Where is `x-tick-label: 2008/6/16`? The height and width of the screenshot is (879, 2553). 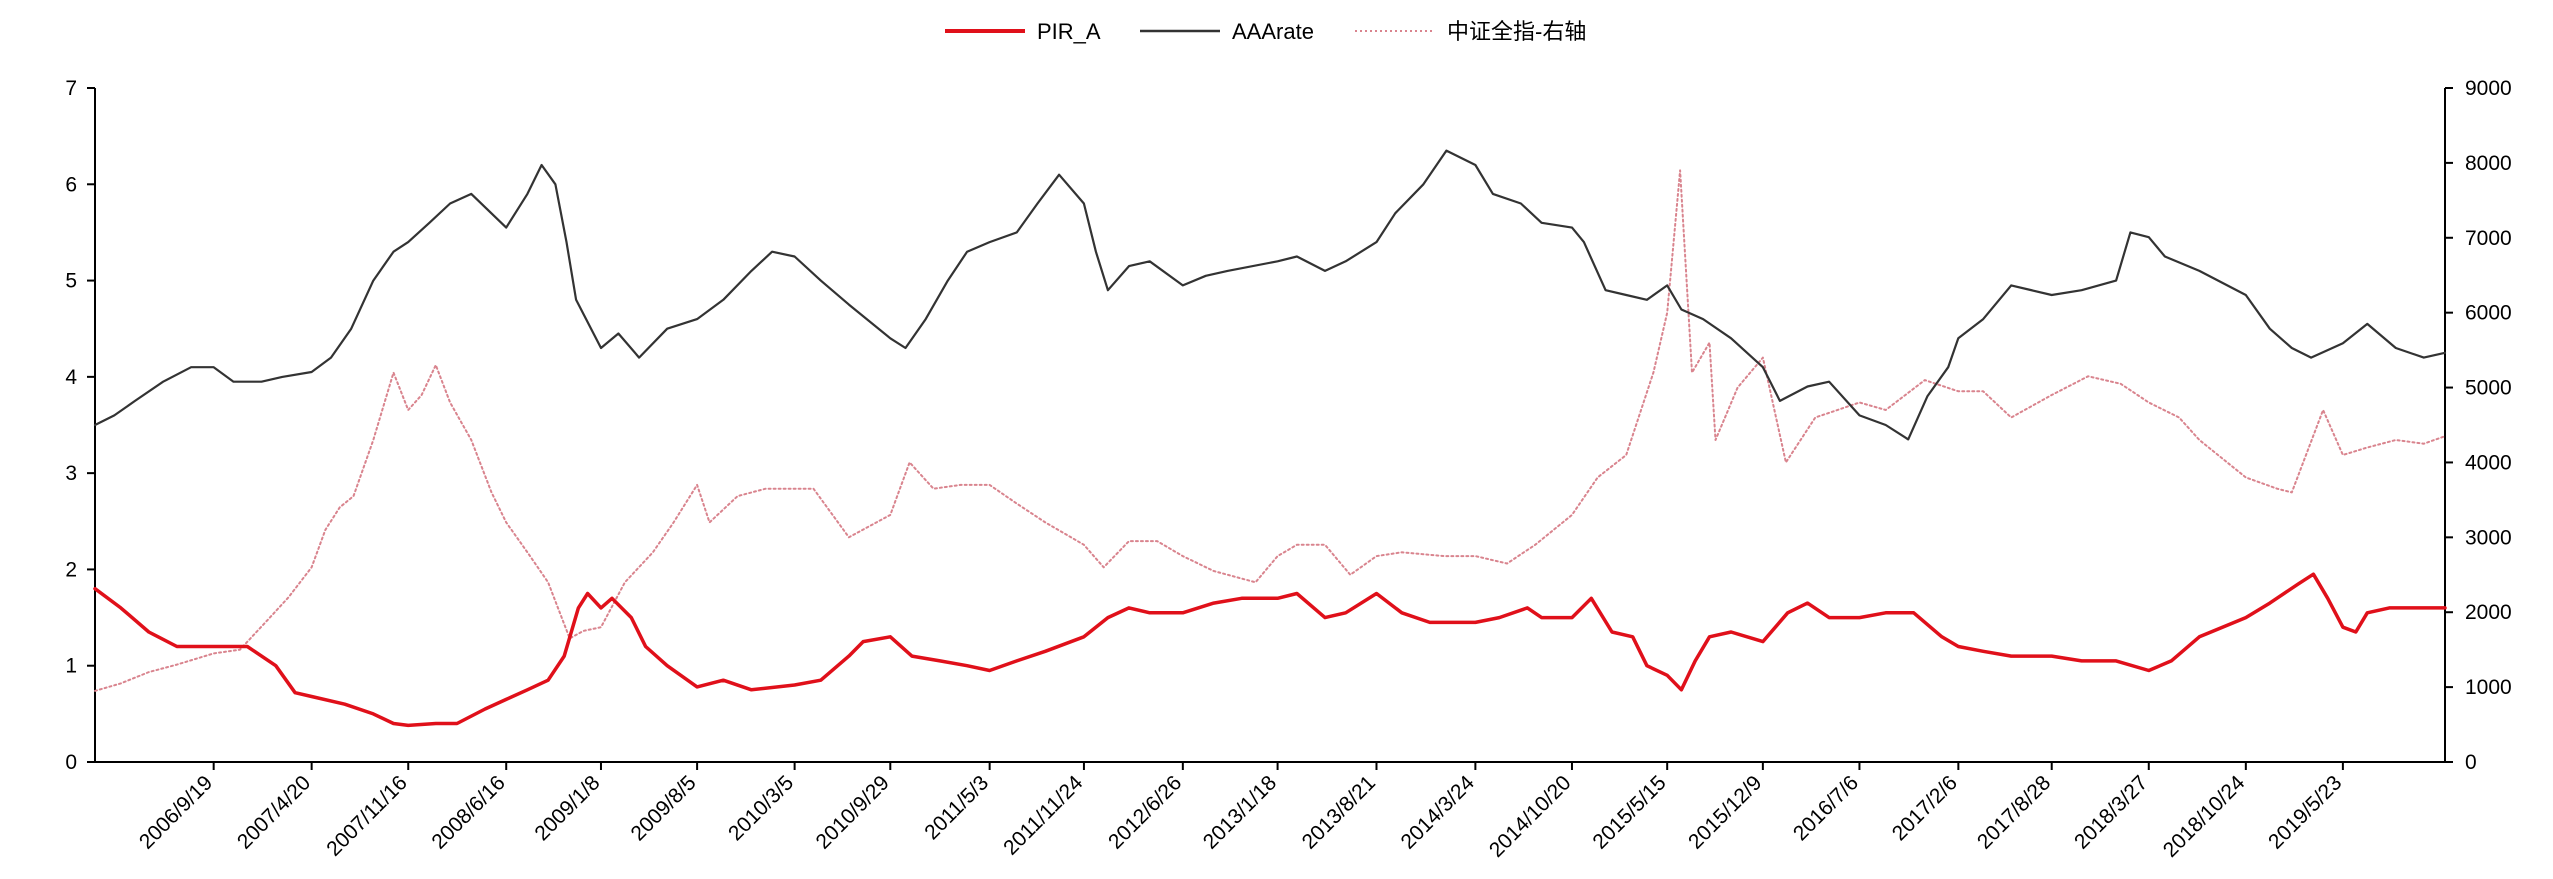
x-tick-label: 2008/6/16 is located at coordinates (468, 812).